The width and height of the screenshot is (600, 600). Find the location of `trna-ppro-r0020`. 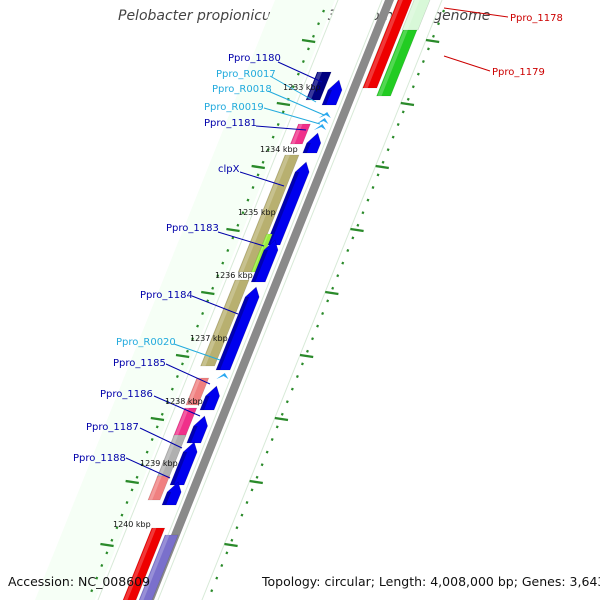

trna-ppro-r0020 is located at coordinates (222, 376).